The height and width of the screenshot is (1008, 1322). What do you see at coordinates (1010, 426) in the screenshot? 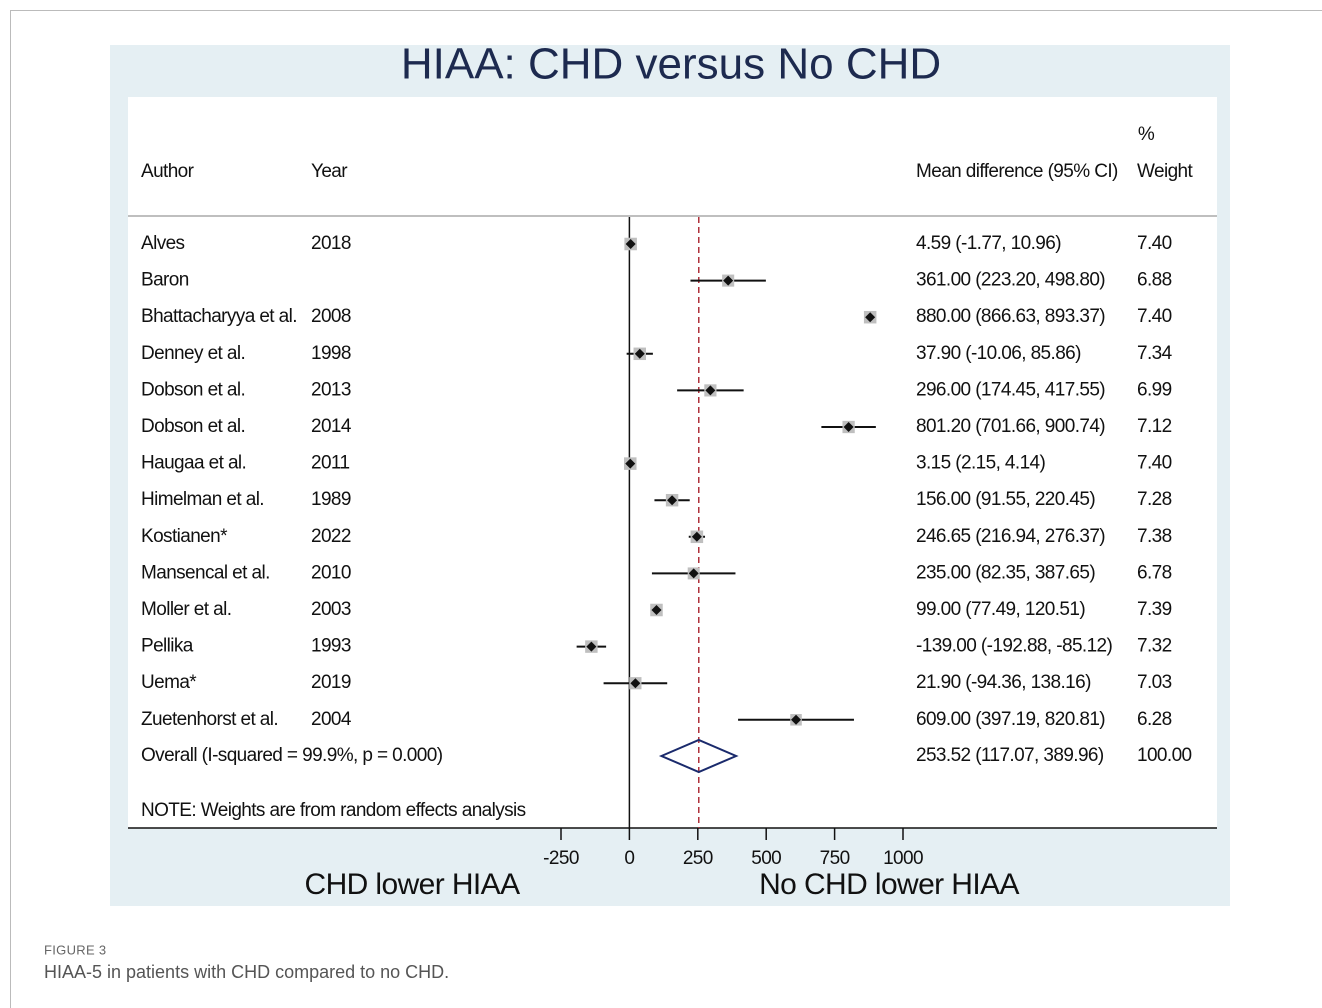
I see `effect-label: 801.20 (701.66, 900.74)` at bounding box center [1010, 426].